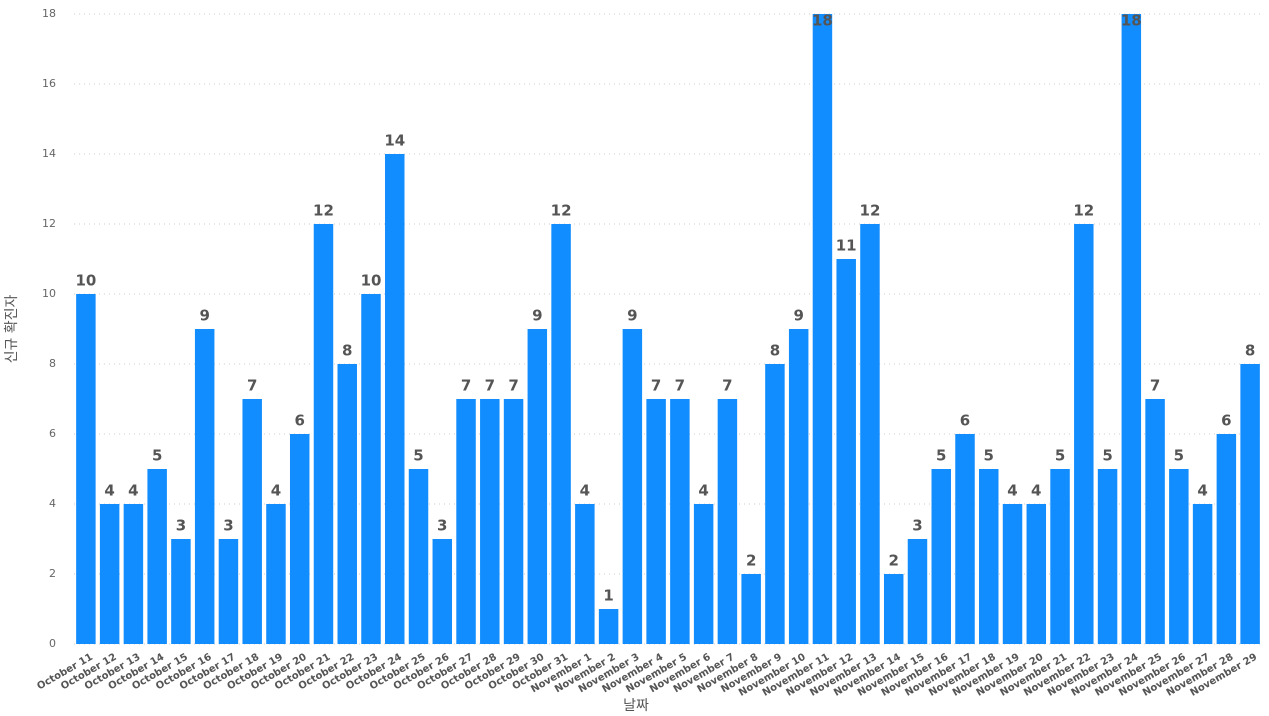 The width and height of the screenshot is (1269, 716). I want to click on data-label: 1, so click(608, 596).